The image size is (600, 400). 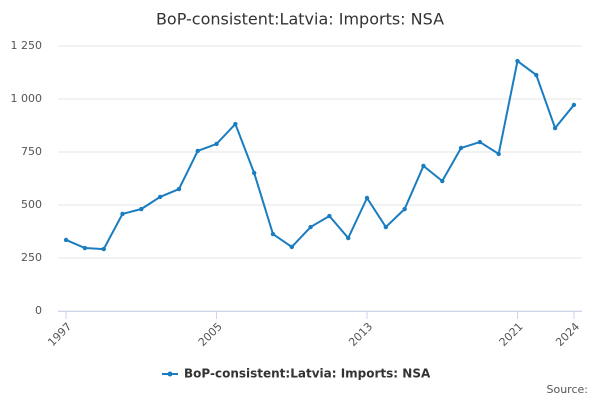 What do you see at coordinates (170, 374) in the screenshot?
I see `legend-marker` at bounding box center [170, 374].